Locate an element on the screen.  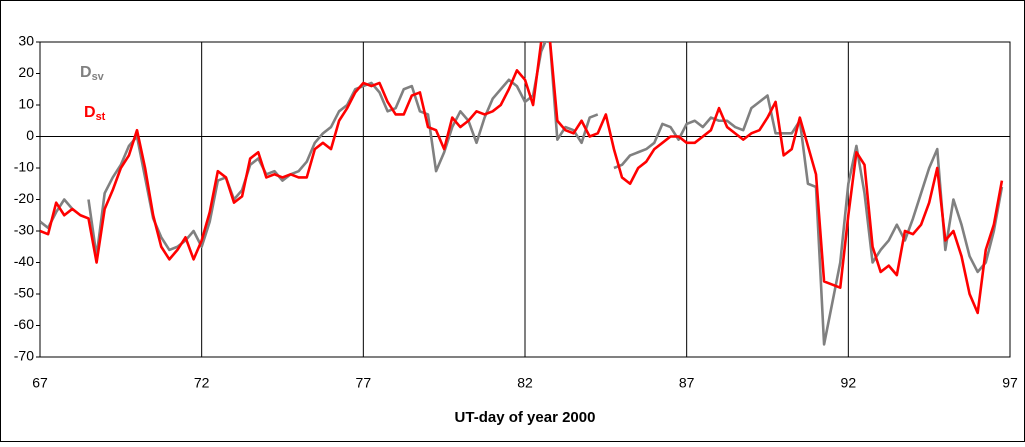
legend-label: Dst is located at coordinates (95, 113).